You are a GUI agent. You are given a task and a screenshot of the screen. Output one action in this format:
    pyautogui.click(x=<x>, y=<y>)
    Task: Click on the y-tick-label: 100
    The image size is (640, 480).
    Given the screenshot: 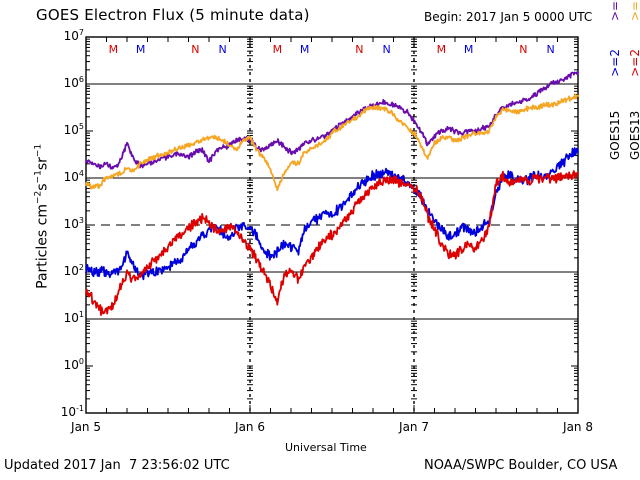 What is the action you would take?
    pyautogui.click(x=73, y=364)
    